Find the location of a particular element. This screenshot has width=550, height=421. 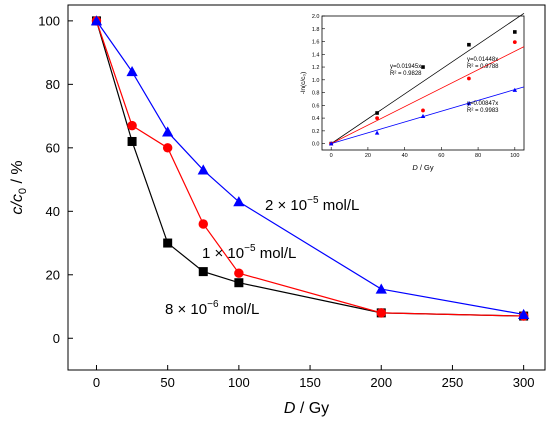

x-tick-label: 150 is located at coordinates (310, 382).